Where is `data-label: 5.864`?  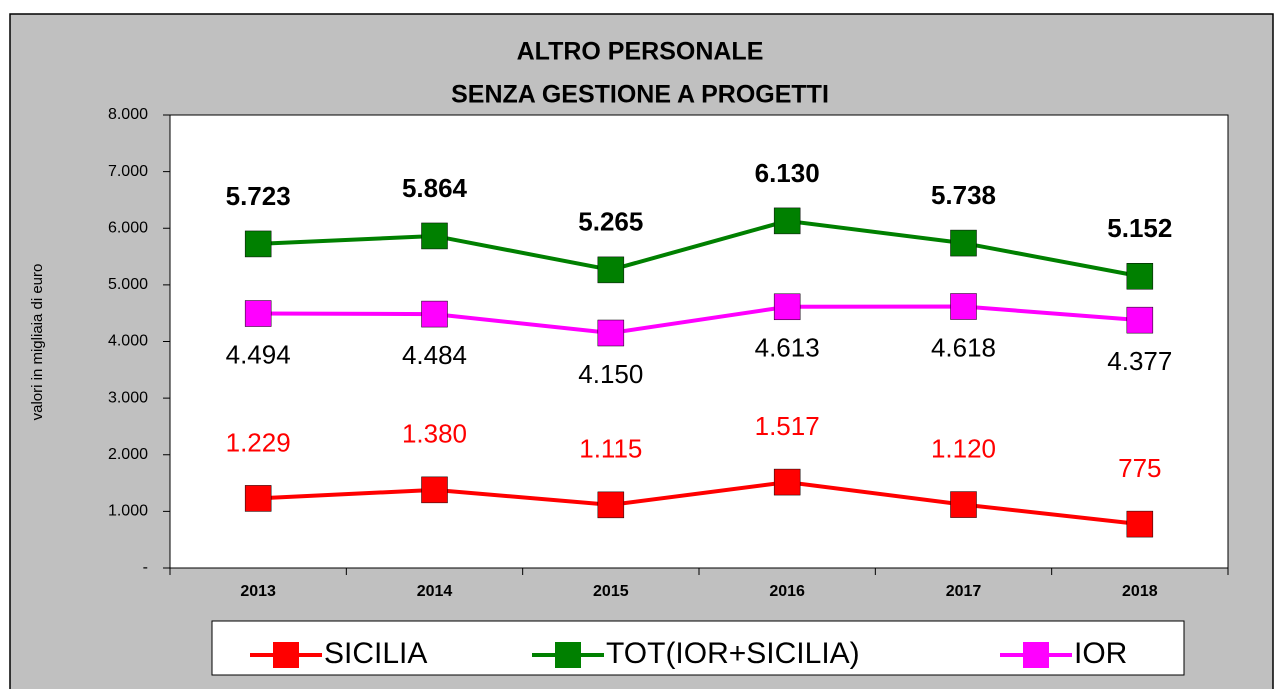 data-label: 5.864 is located at coordinates (435, 188).